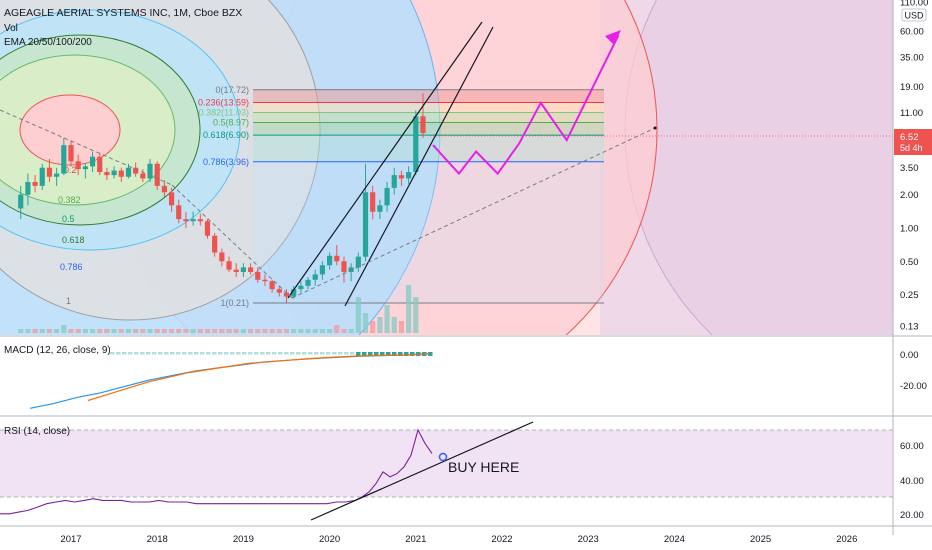  I want to click on time-tick: 2020, so click(329, 539).